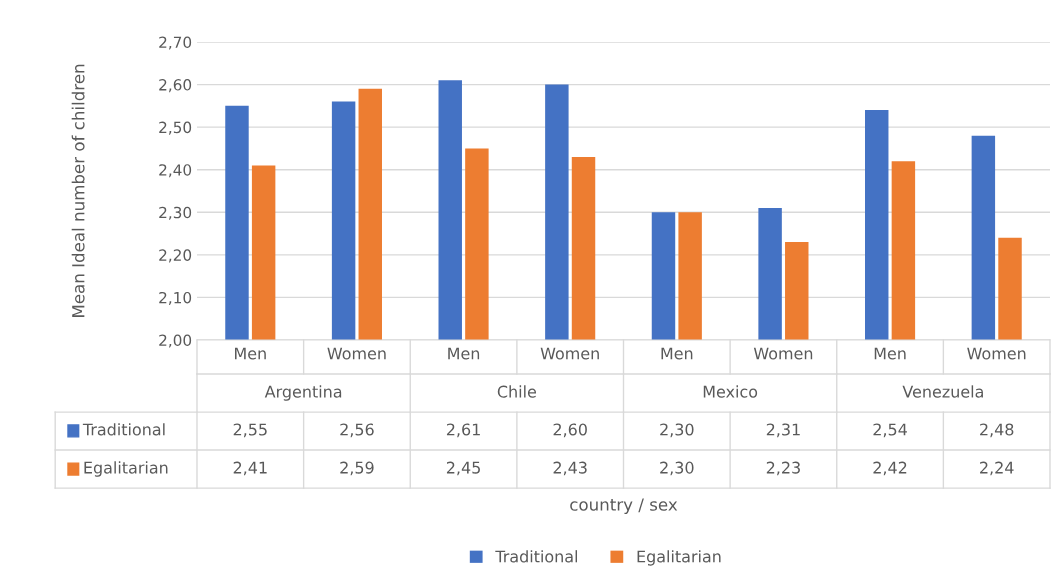 The height and width of the screenshot is (580, 1064). I want to click on data-label: 2,59, so click(357, 468).